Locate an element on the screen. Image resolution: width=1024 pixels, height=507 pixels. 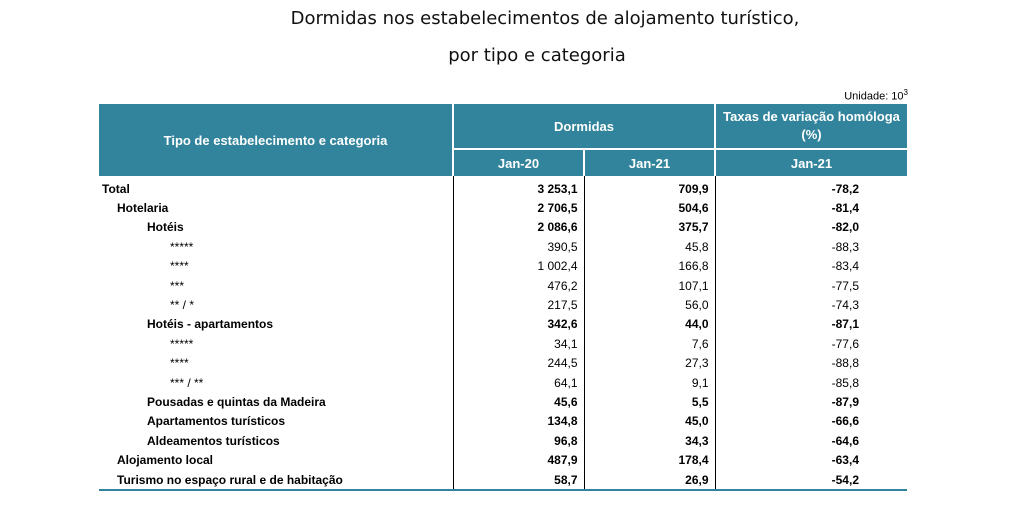
table-row: Hotéis 2 086,6 375,7 -82,0 is located at coordinates (503, 227).